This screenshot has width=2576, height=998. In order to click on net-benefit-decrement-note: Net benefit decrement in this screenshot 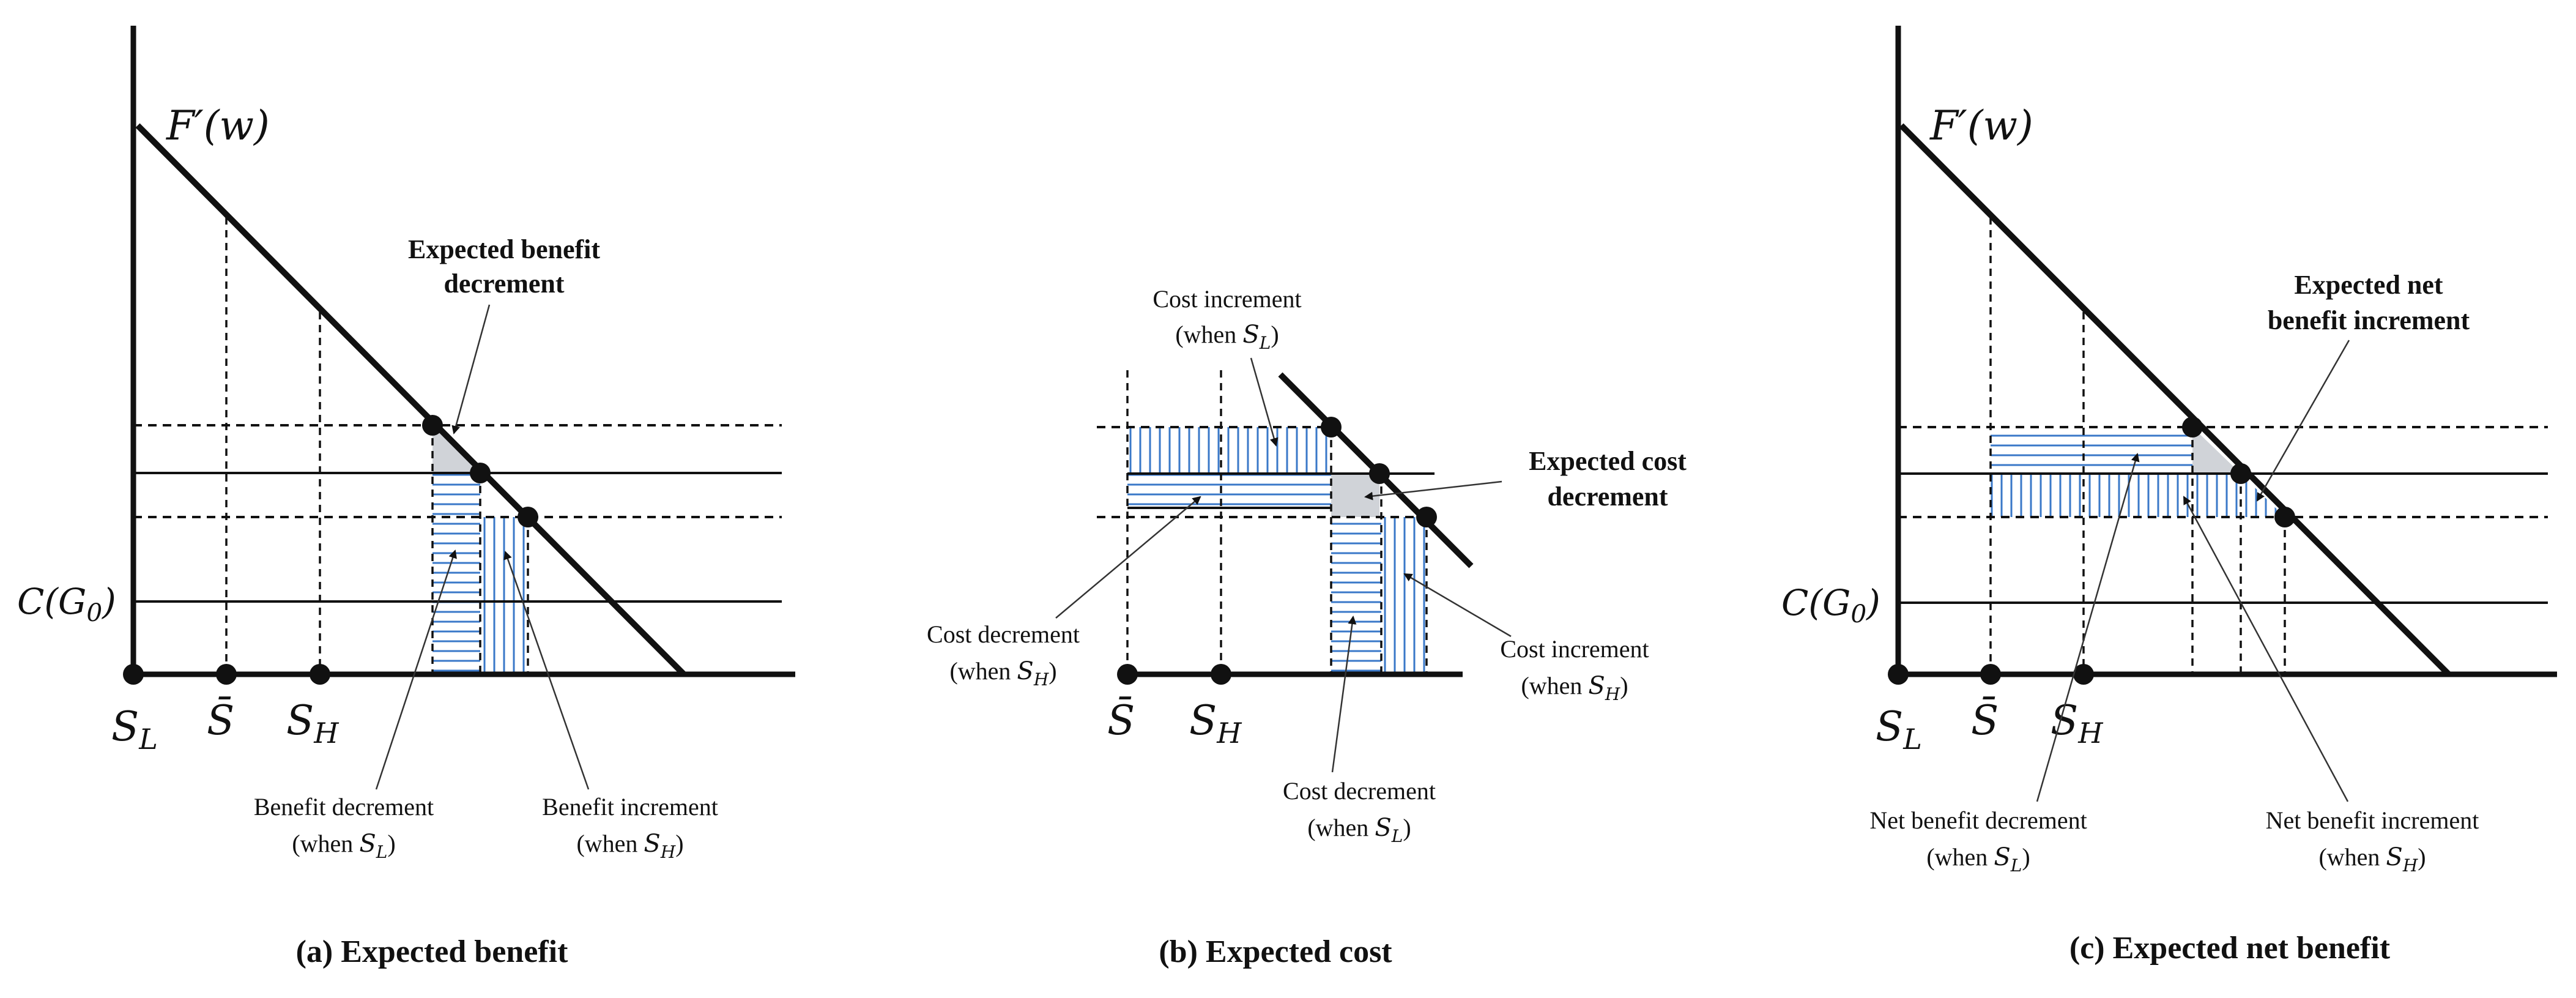, I will do `click(1978, 820)`.